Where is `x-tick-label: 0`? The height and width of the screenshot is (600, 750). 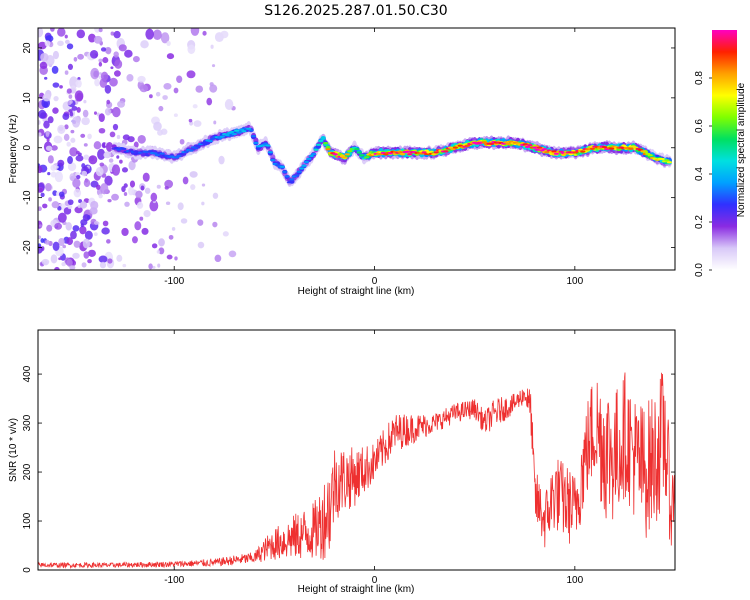
x-tick-label: 0 is located at coordinates (375, 580).